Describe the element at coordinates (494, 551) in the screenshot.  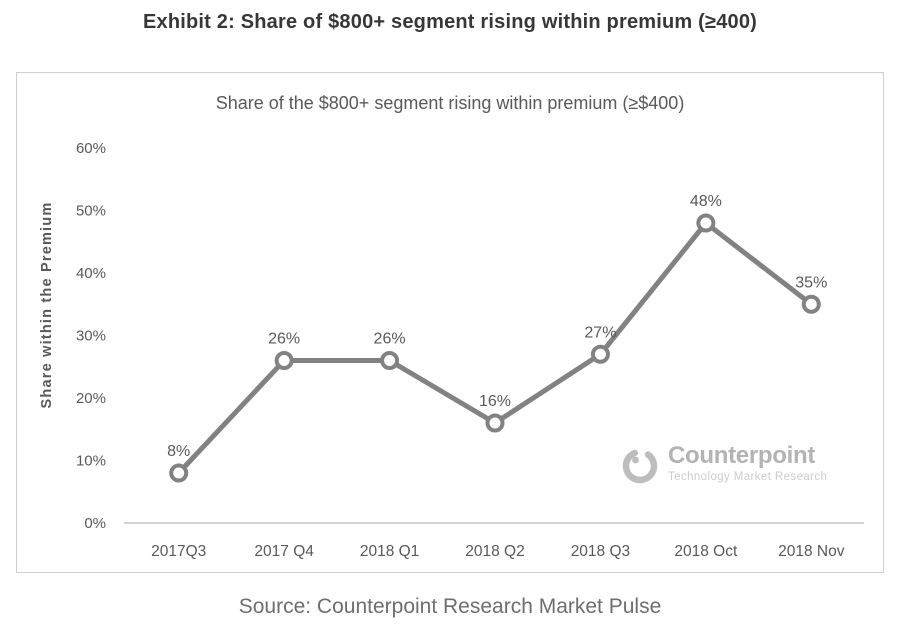
I see `x-tick-label: 2018 Q2` at that location.